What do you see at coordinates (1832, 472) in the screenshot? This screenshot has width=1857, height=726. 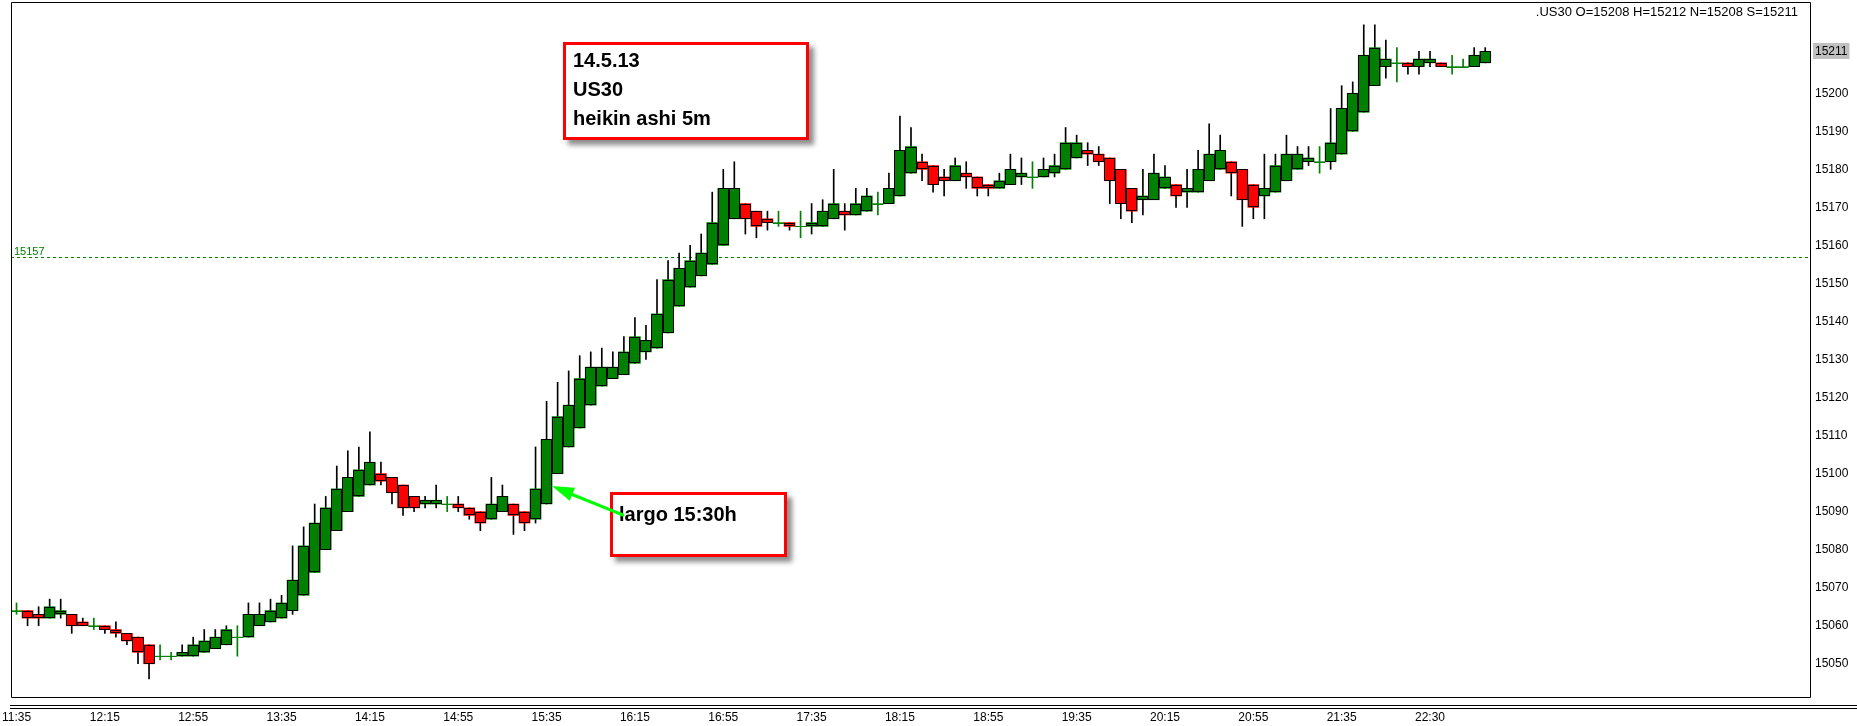 I see `y-tick-label: 15100` at bounding box center [1832, 472].